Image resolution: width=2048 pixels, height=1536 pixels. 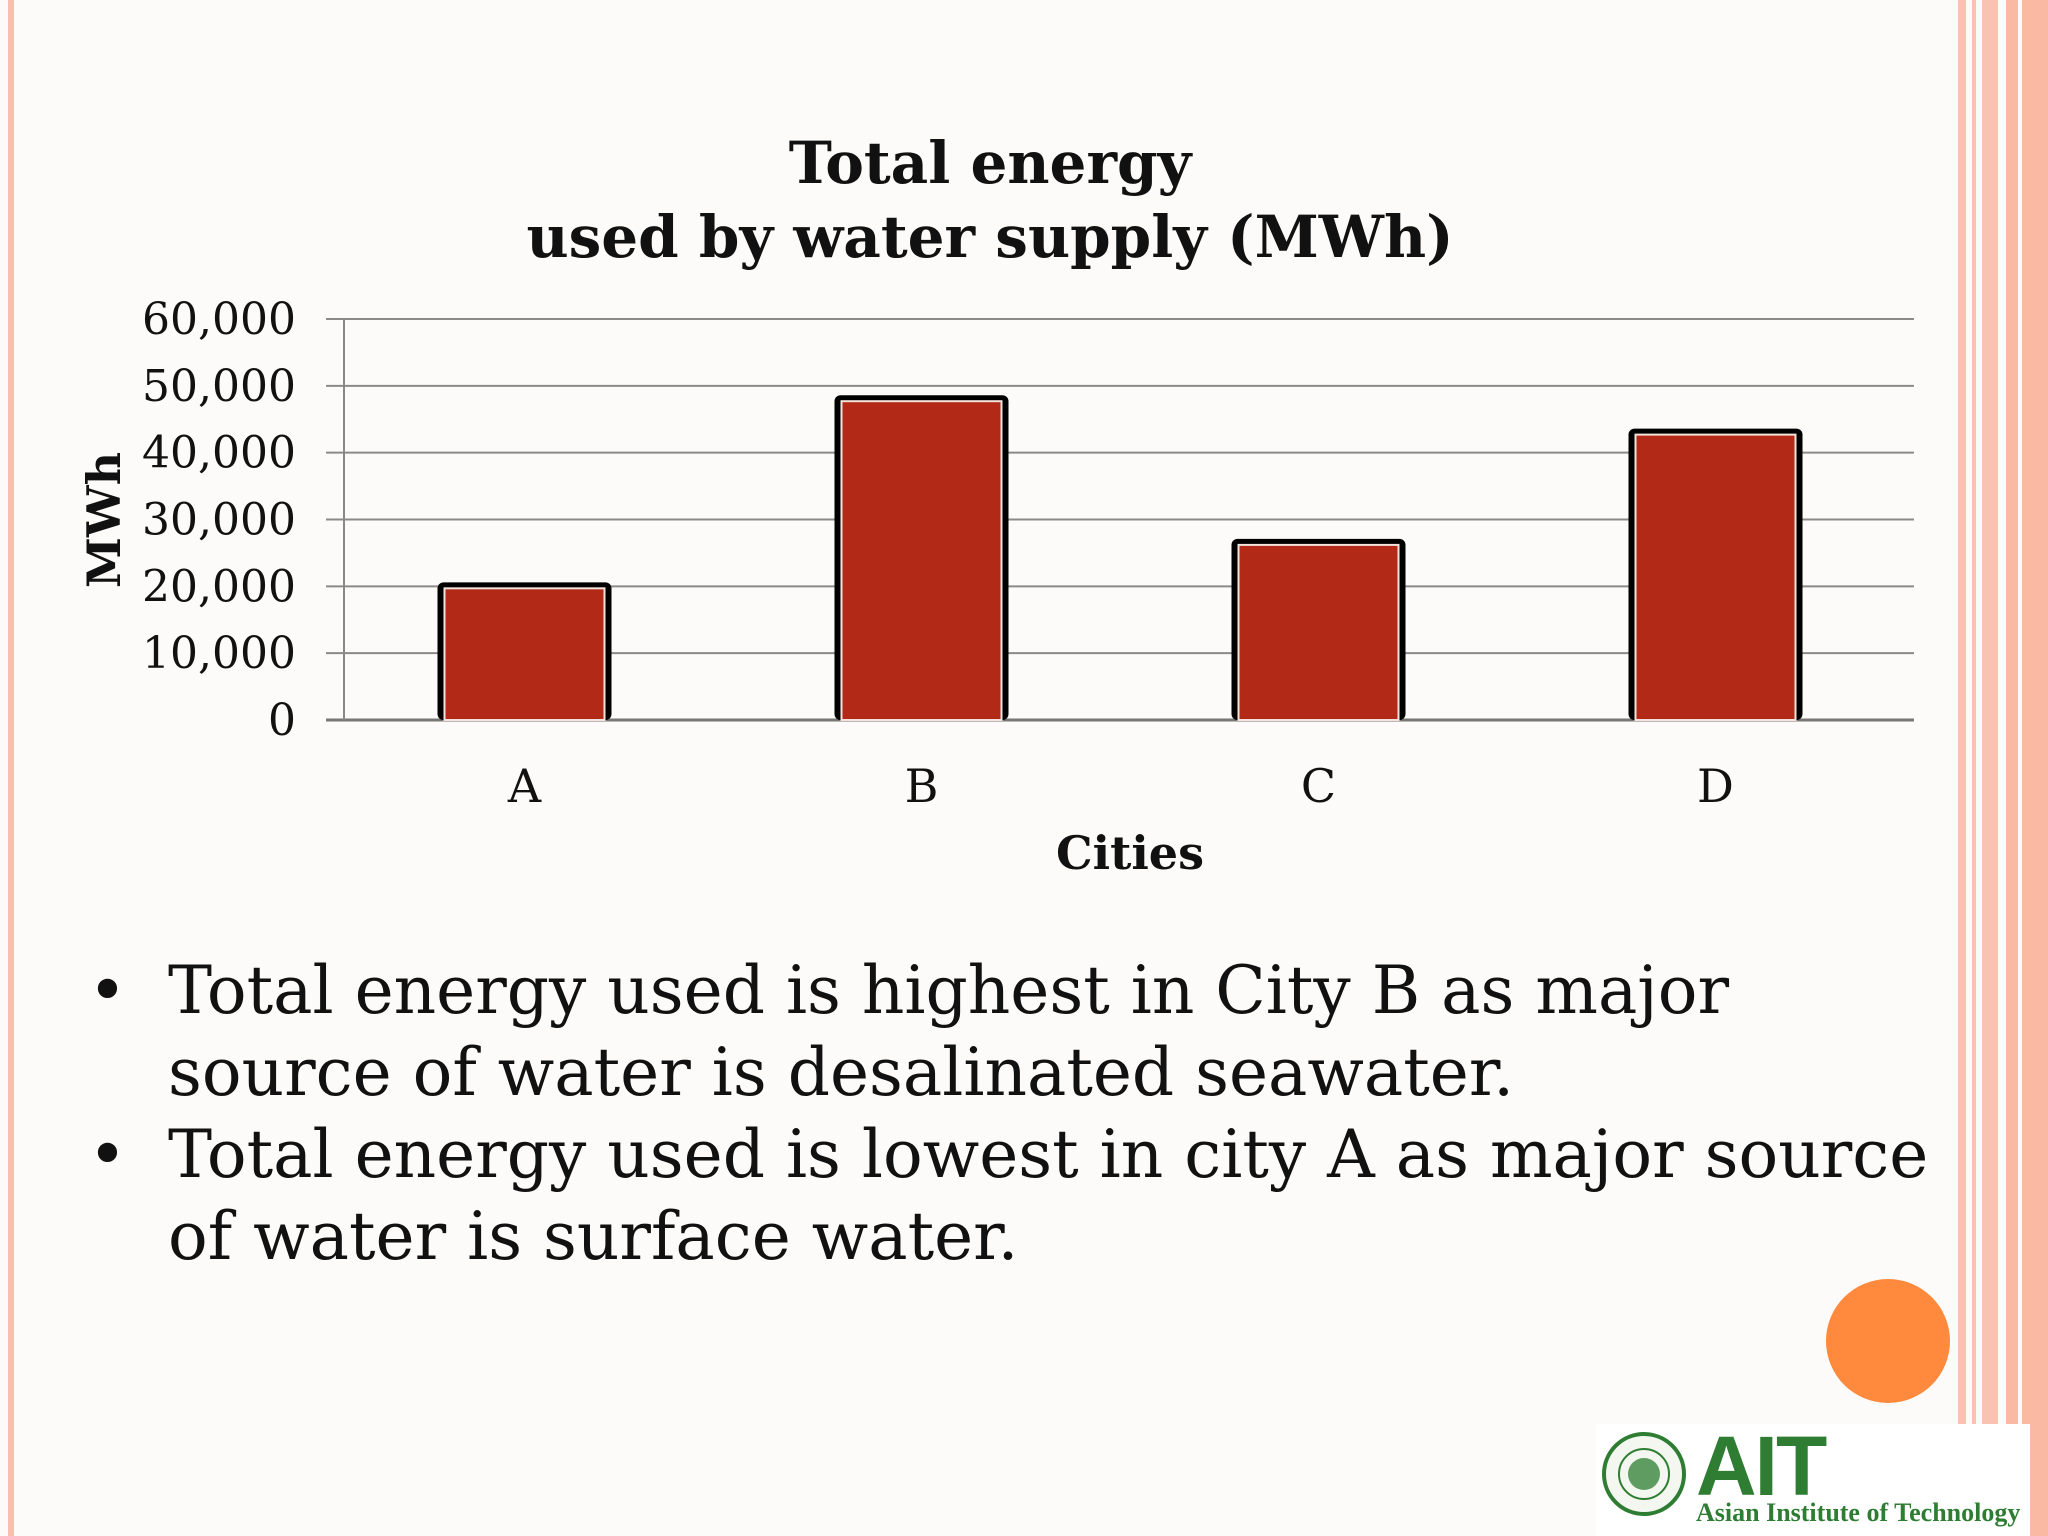 What do you see at coordinates (990, 200) in the screenshot?
I see `chart-title: Total energy used by water supply (MWh)` at bounding box center [990, 200].